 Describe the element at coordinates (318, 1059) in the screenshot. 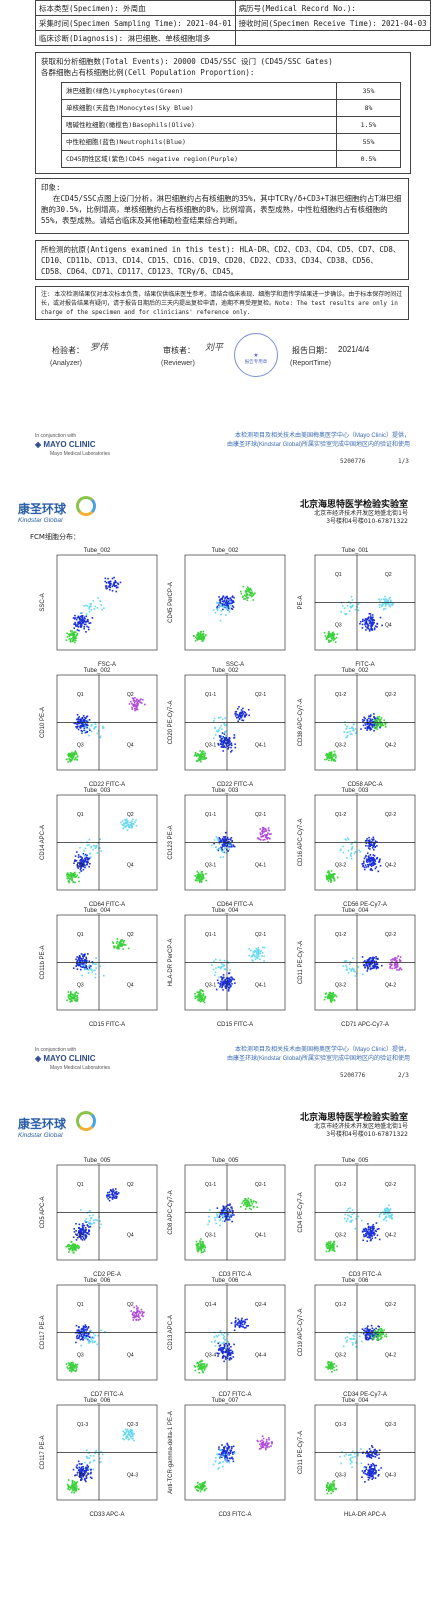

I see `footer-line-2: 由康圣环球(Kindstar Global)所属实验室完成中国地区内的验证和使用` at that location.